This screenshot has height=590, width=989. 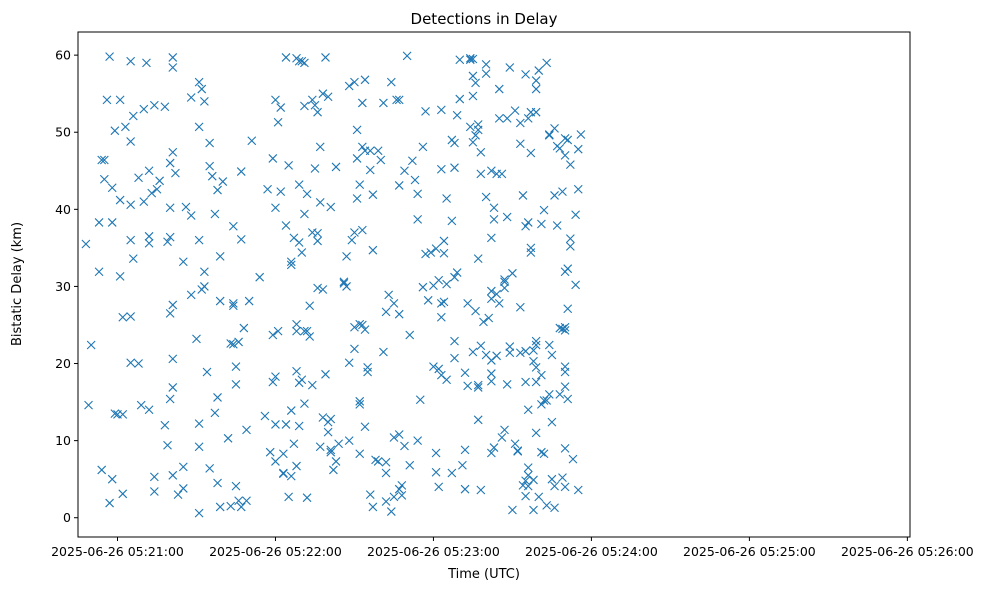 What do you see at coordinates (66, 286) in the screenshot?
I see `y-ticks: 0 10 20 30 40 50 60` at bounding box center [66, 286].